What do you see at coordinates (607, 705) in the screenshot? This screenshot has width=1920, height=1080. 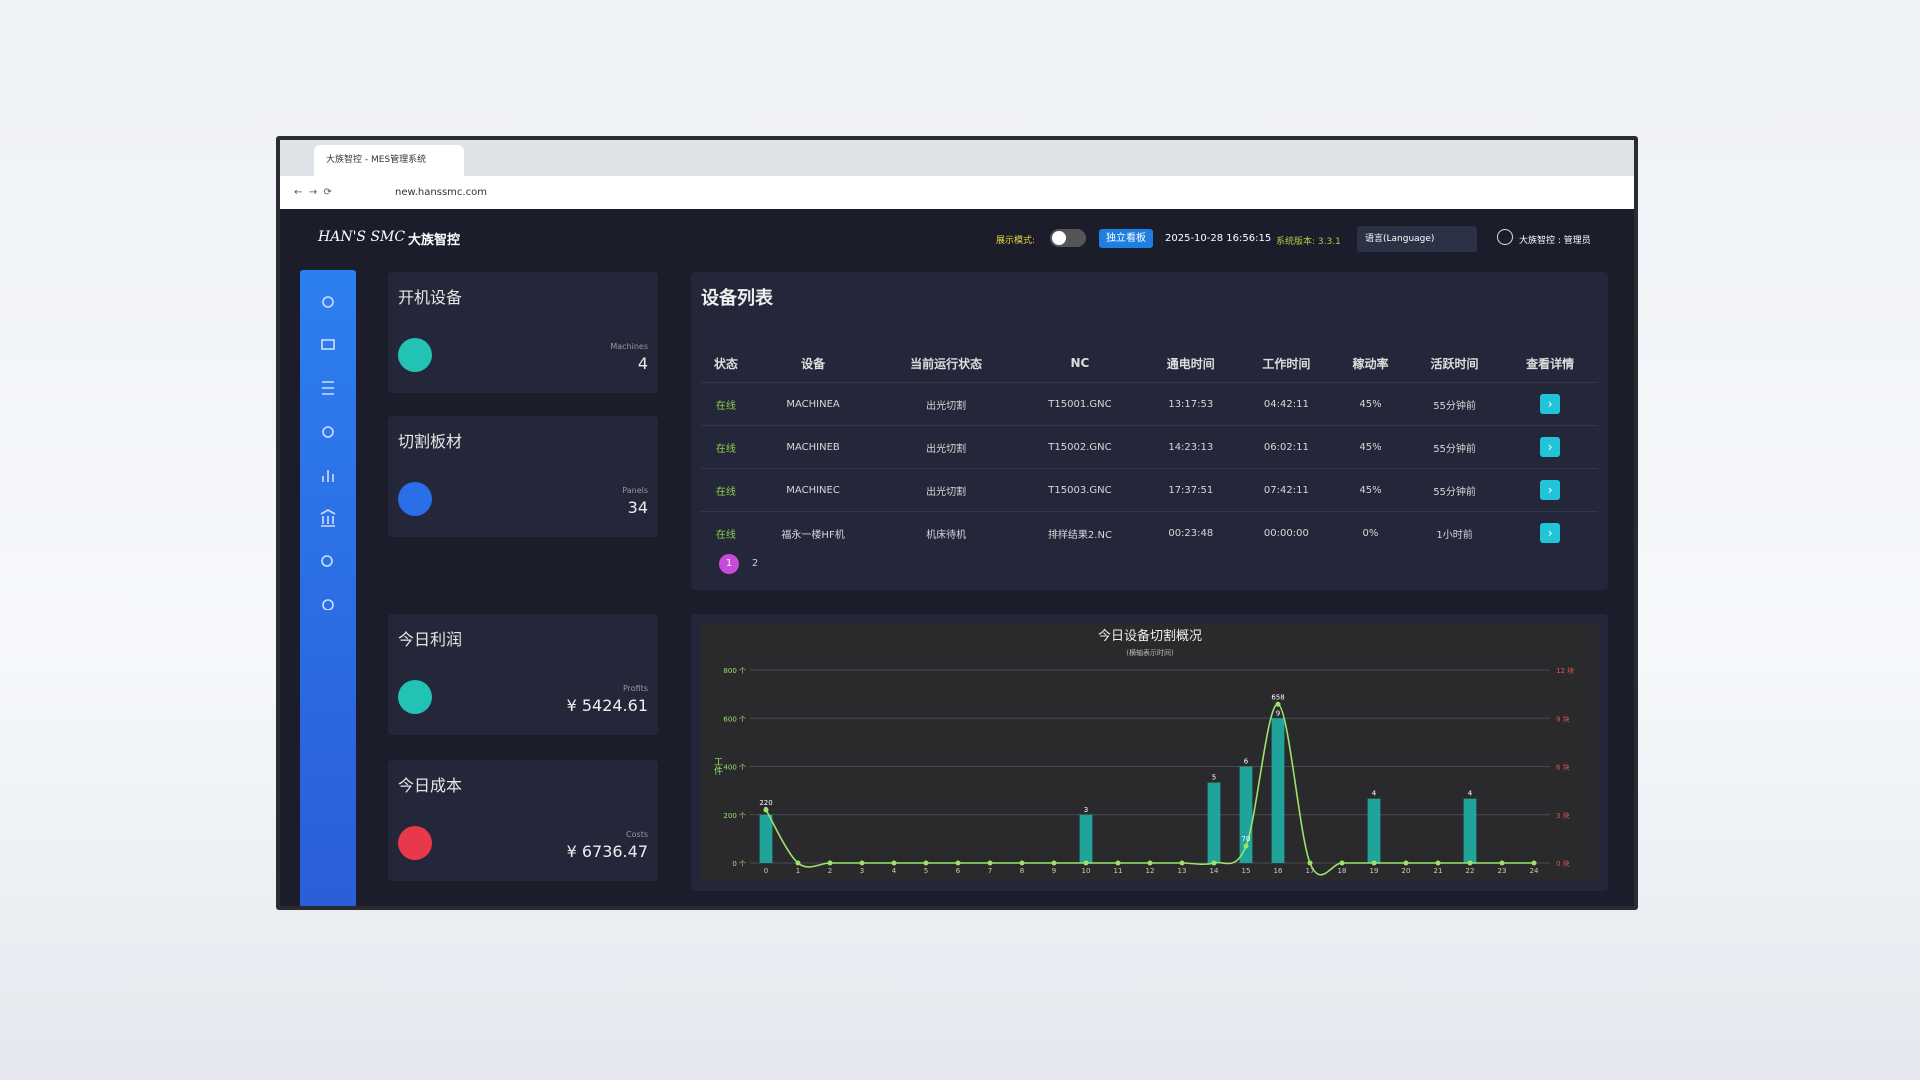 I see `card-value: ¥ 5424.61` at bounding box center [607, 705].